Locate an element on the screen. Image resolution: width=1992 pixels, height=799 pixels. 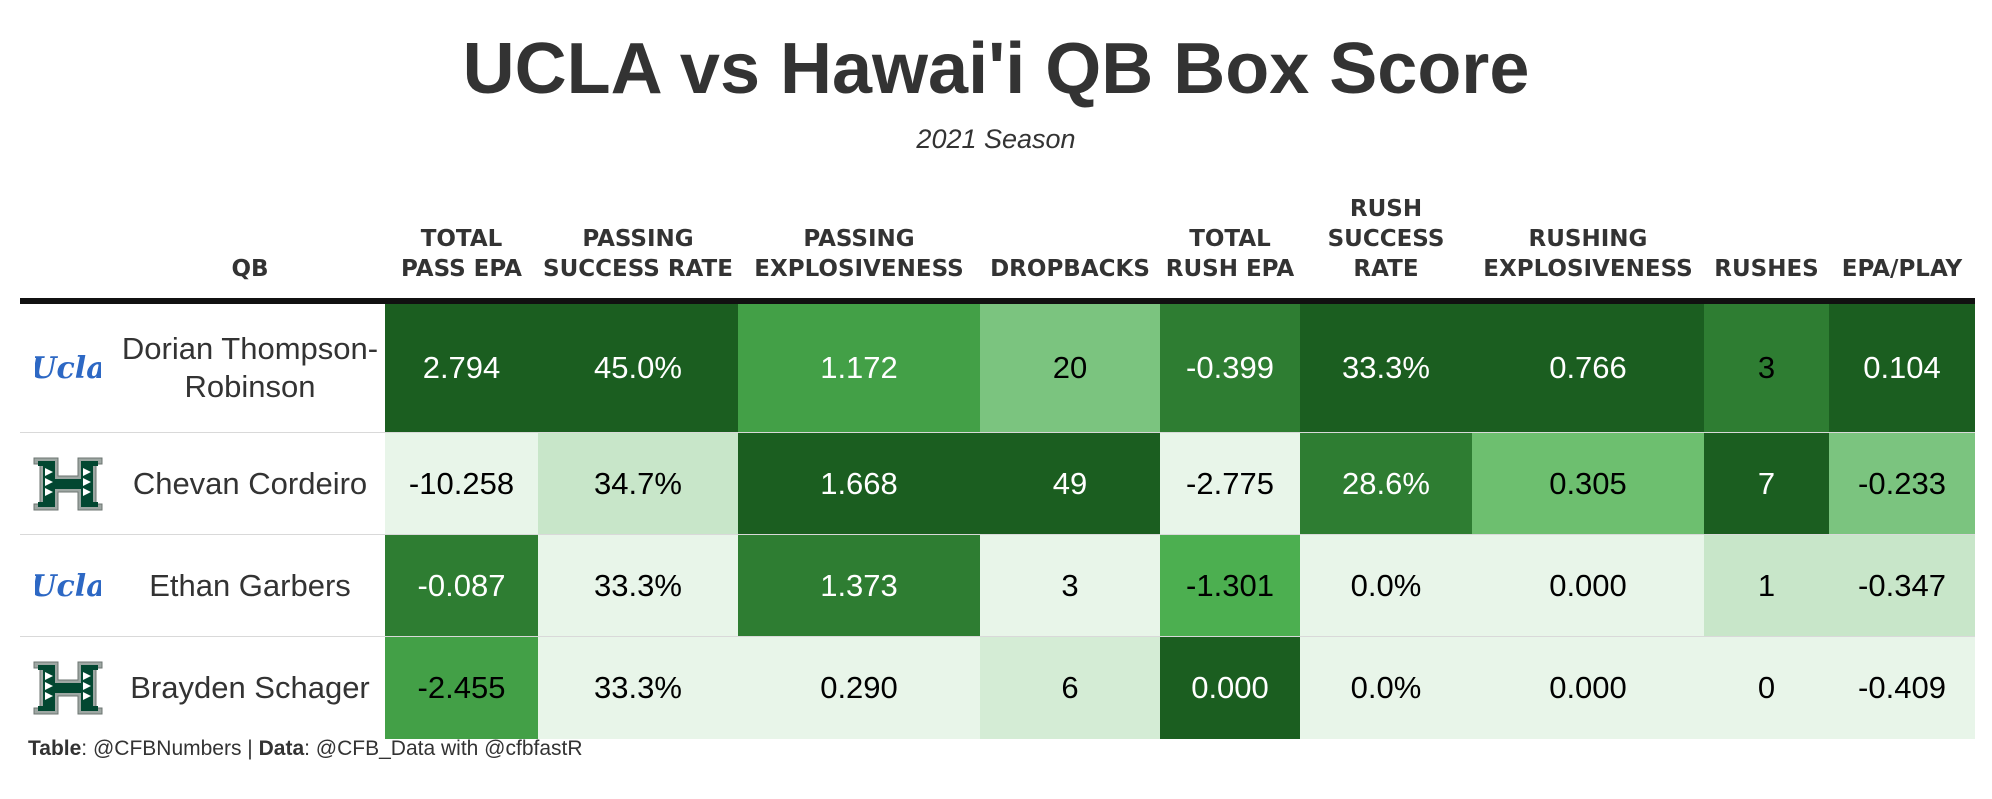
qb-name: Dorian Thompson-Robinson is located at coordinates (250, 367).